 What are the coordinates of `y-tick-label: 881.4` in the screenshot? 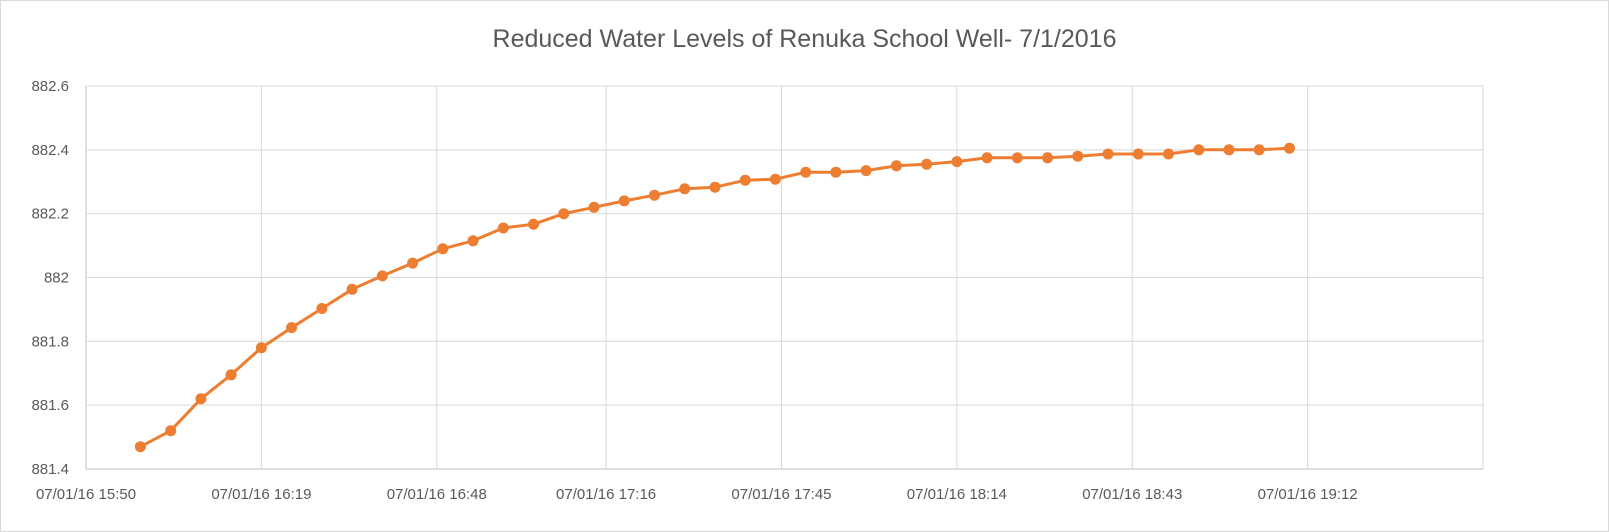 It's located at (50, 469).